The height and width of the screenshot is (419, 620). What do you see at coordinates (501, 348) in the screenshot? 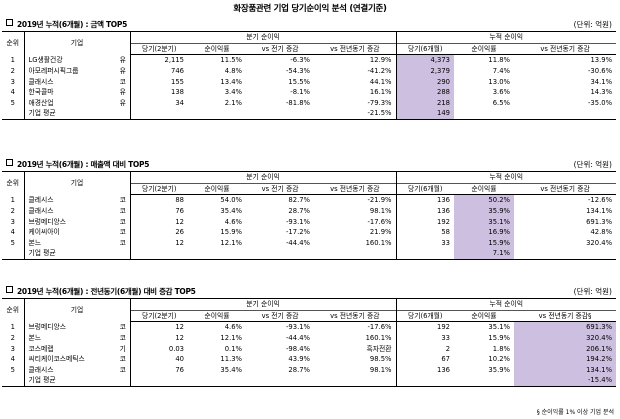
I see `cumulative-margin: 1.8%` at bounding box center [501, 348].